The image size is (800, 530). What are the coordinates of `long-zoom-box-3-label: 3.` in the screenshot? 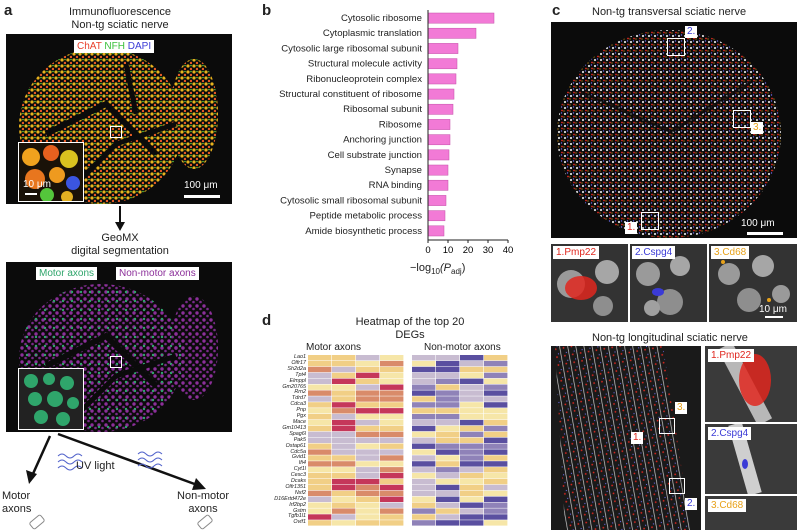 It's located at (681, 408).